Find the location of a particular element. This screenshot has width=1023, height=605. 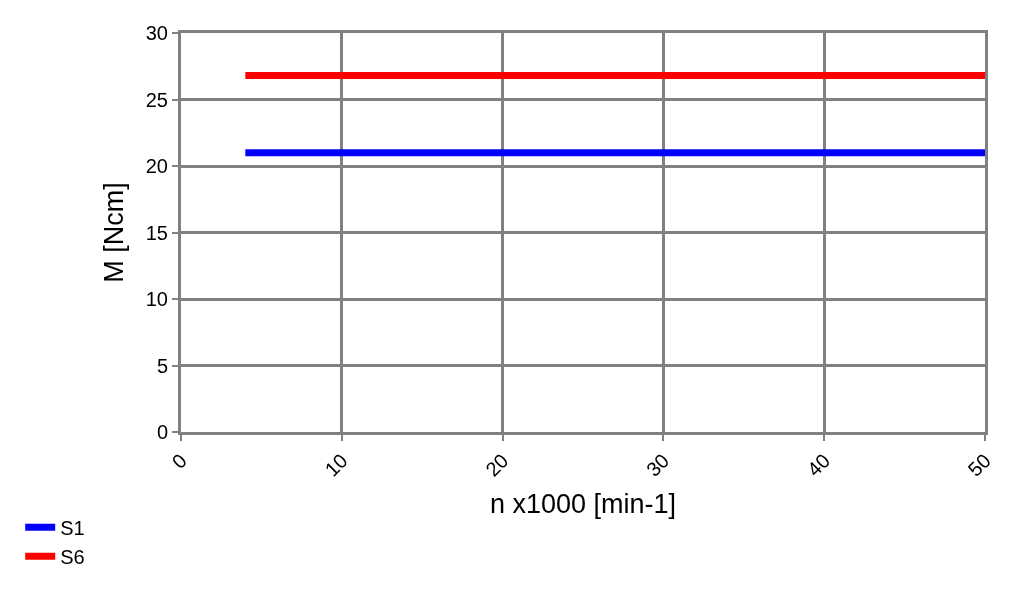

legend-label: S6 is located at coordinates (72, 557).